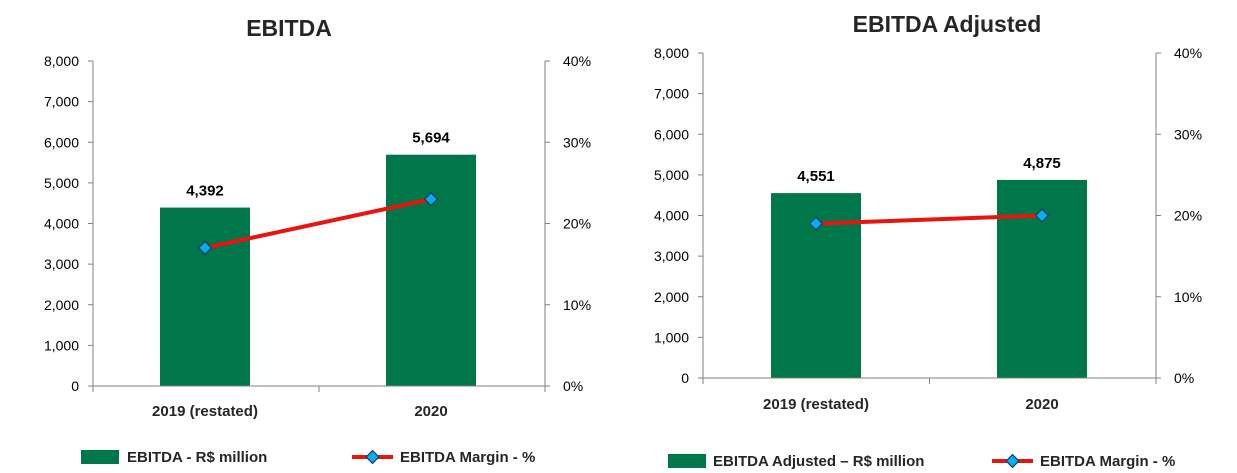  I want to click on bar-data-label: 4,875, so click(1042, 163).